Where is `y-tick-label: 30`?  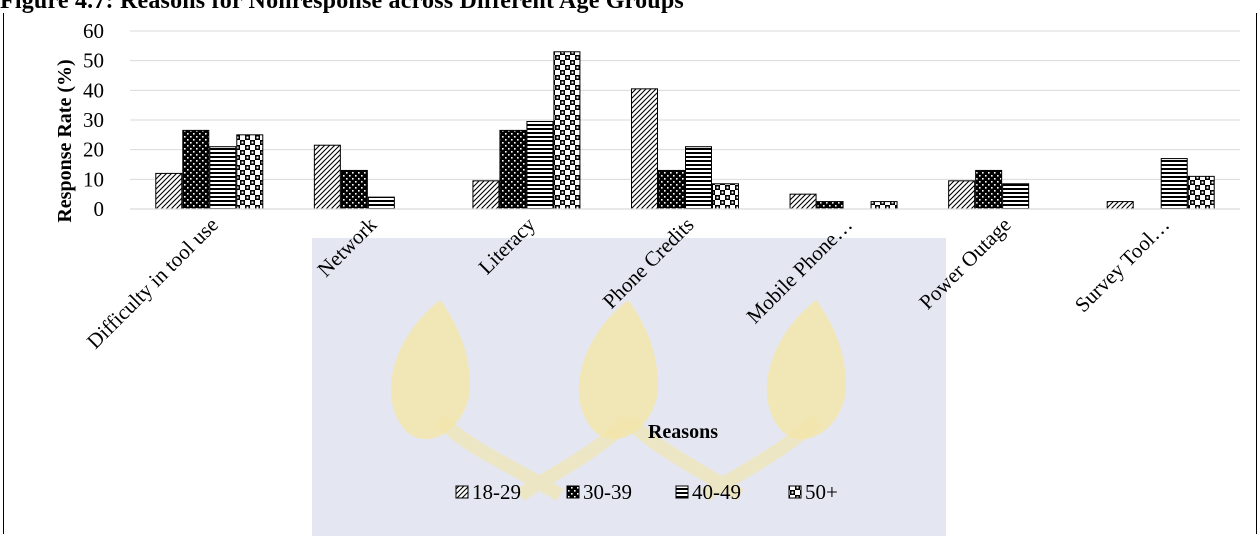 y-tick-label: 30 is located at coordinates (93, 120).